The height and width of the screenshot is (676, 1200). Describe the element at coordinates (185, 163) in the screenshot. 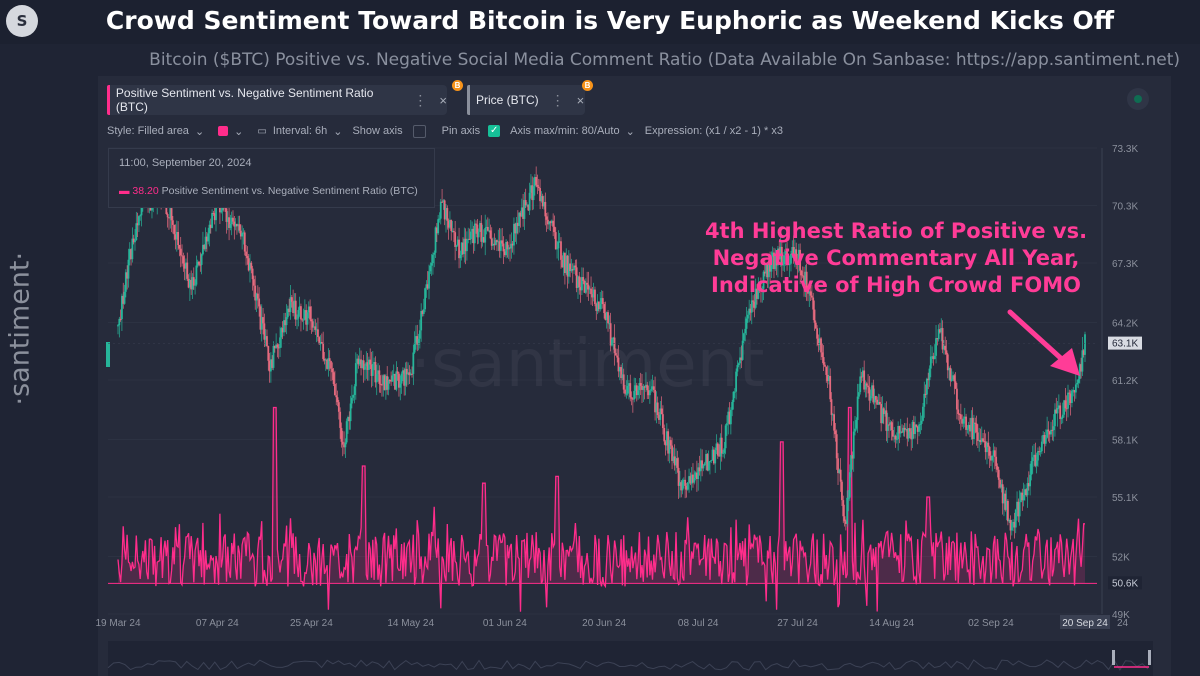

I see `tooltip-date: 11:00, September 20, 2024` at that location.